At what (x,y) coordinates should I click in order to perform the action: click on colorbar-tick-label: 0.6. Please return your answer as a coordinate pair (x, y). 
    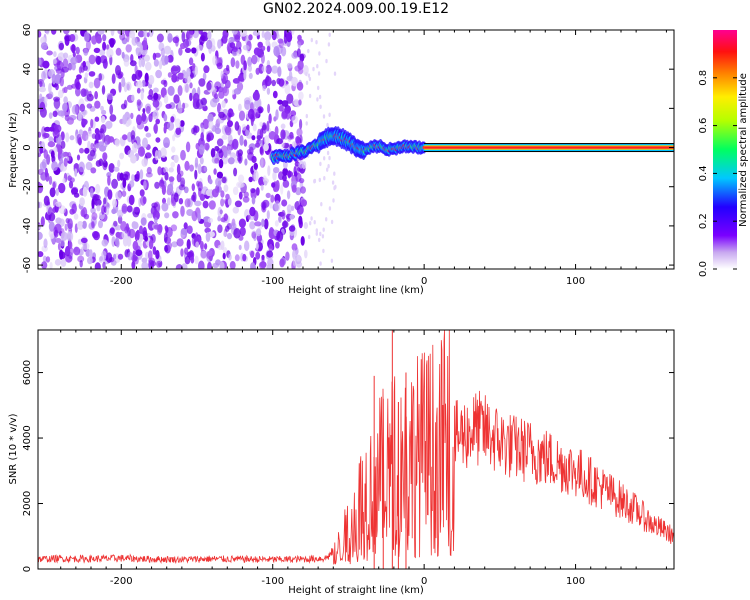
    Looking at the image, I should click on (703, 126).